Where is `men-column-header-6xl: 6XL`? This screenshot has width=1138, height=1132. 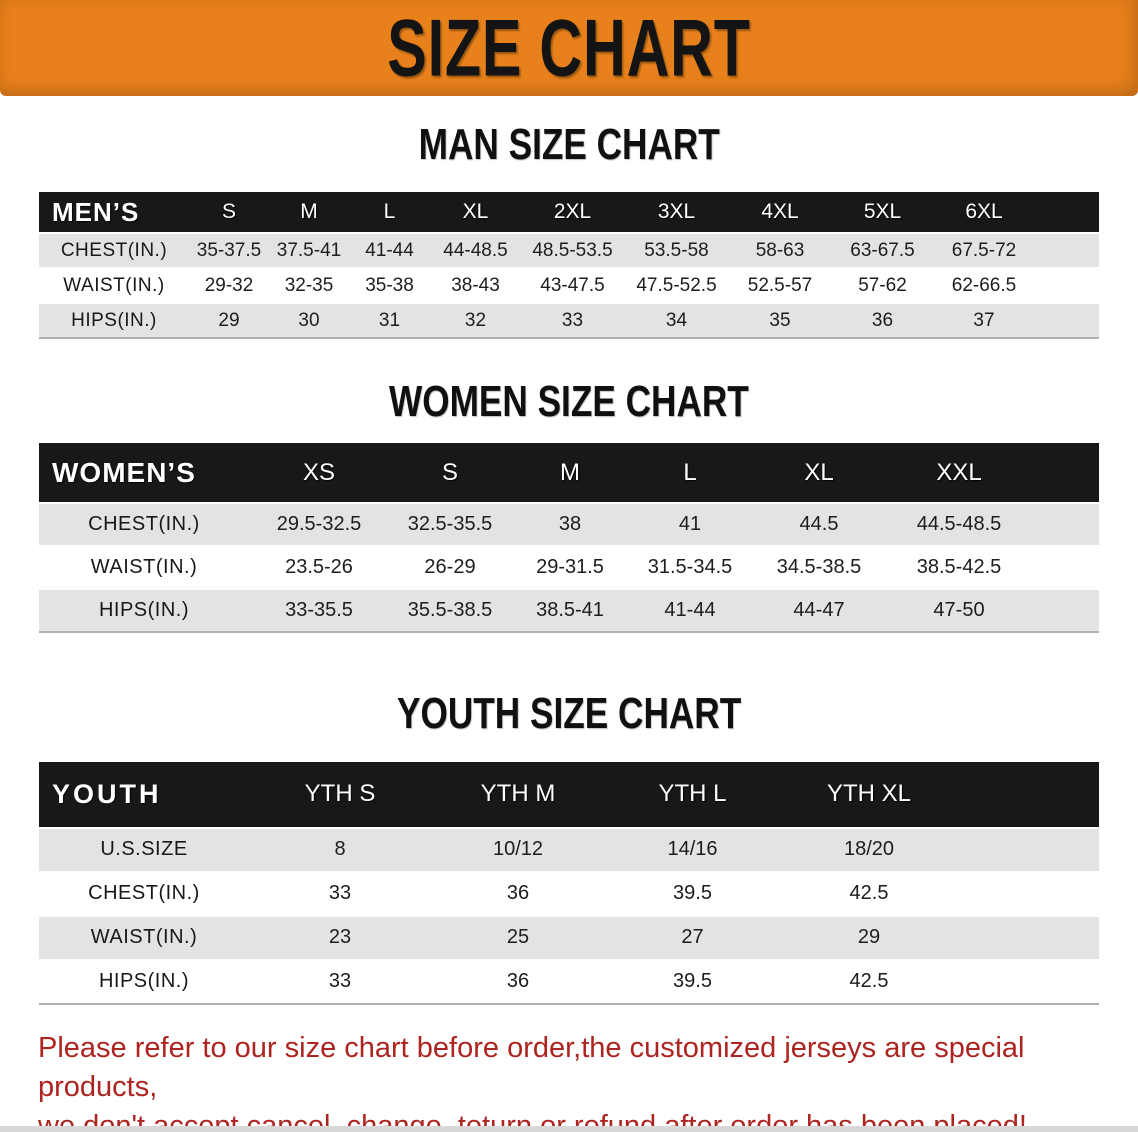 men-column-header-6xl: 6XL is located at coordinates (984, 213).